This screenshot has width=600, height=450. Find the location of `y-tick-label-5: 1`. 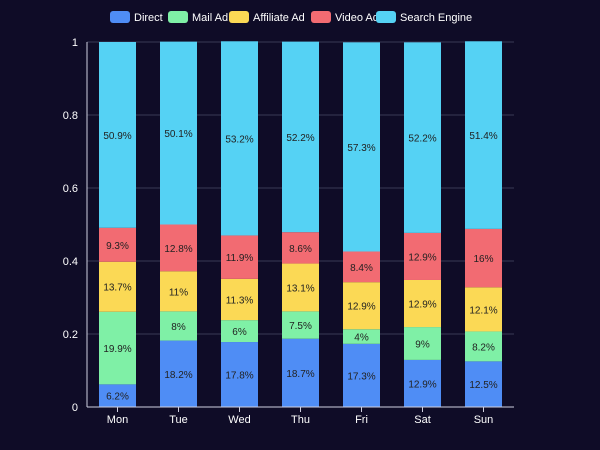

y-tick-label-5: 1 is located at coordinates (75, 43).